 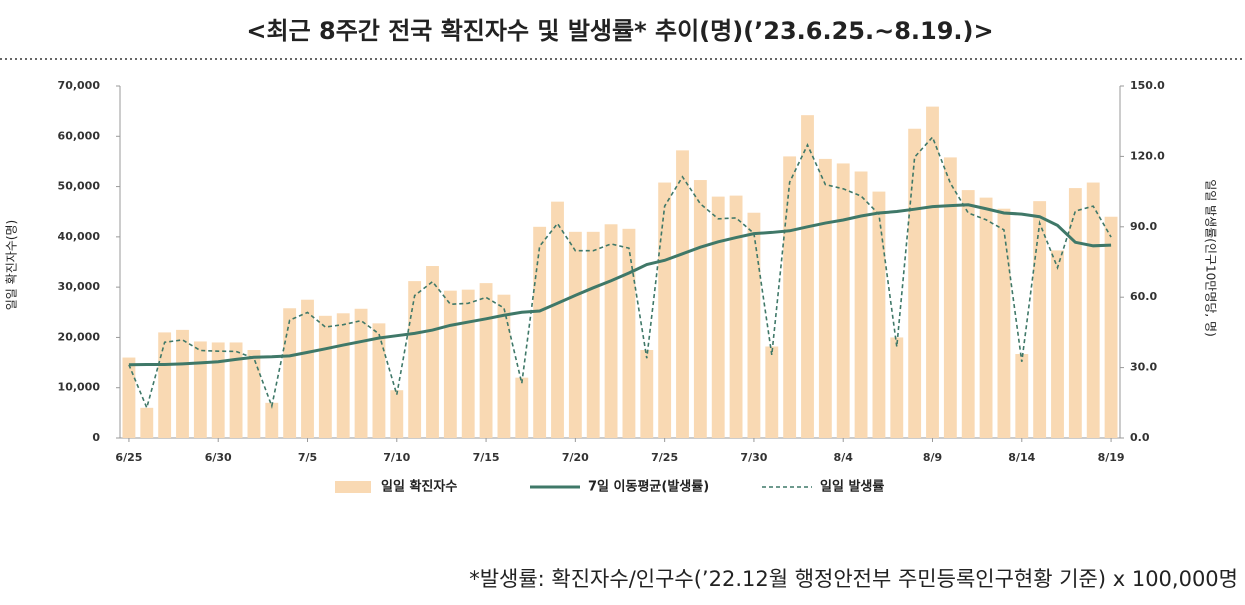 I want to click on y2-tick-label: 120.0, so click(x=1147, y=155).